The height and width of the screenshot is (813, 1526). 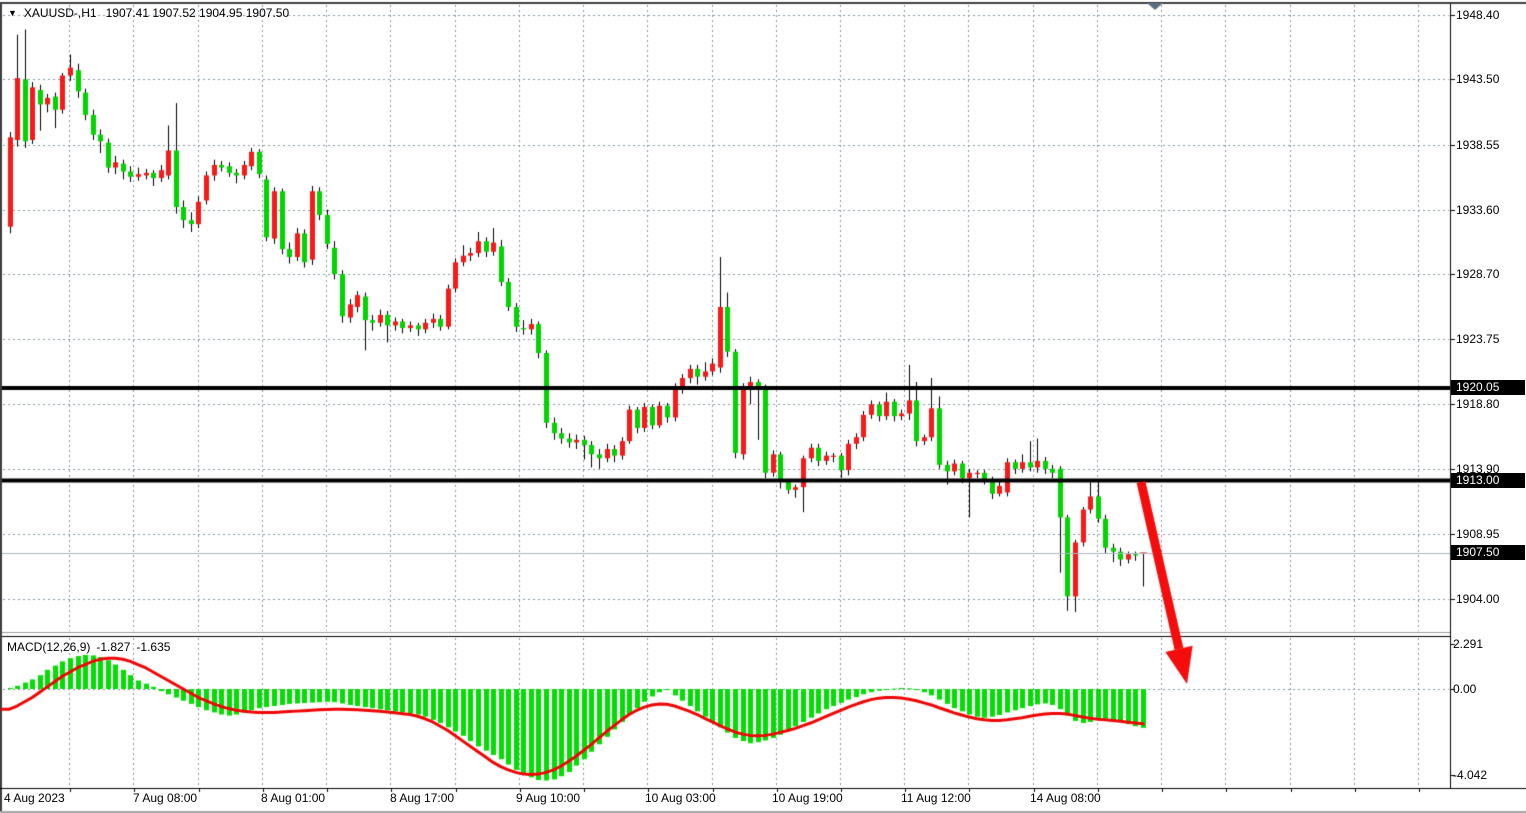 What do you see at coordinates (113, 647) in the screenshot?
I see `macd-main-value: -1.827` at bounding box center [113, 647].